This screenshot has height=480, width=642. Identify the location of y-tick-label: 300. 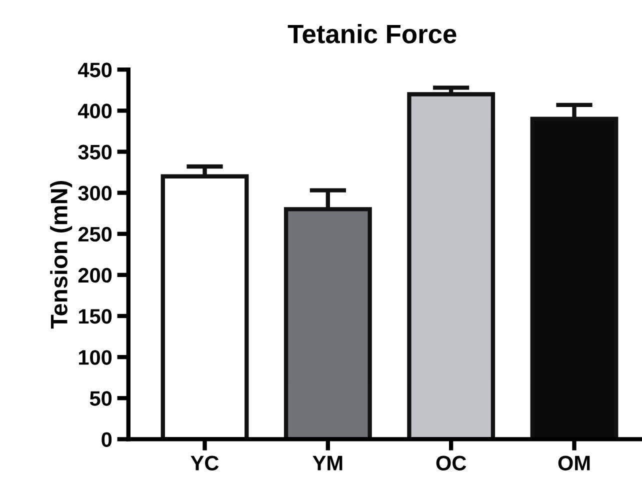
(95, 193).